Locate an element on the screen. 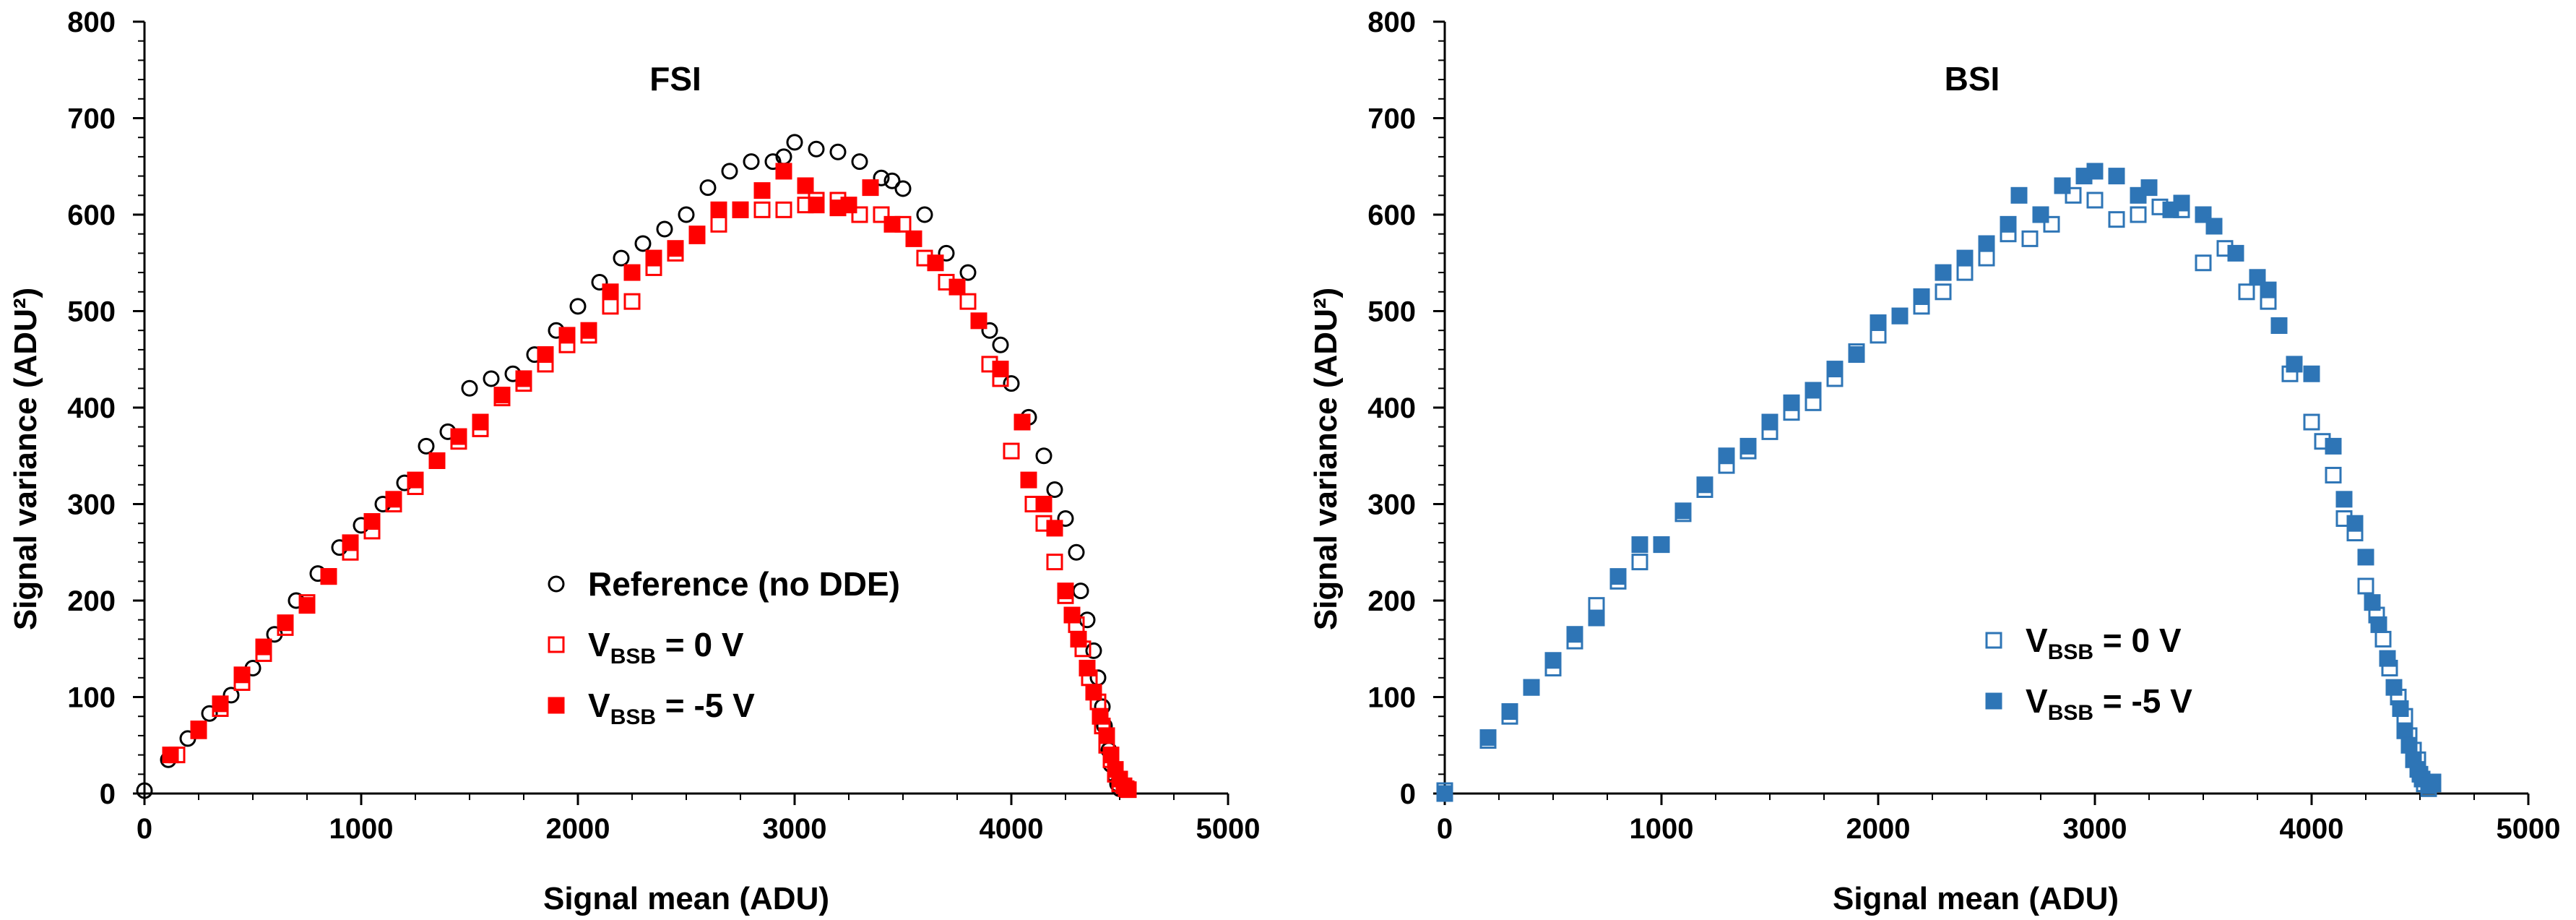  x-tick-label: 5000 is located at coordinates (1229, 829).